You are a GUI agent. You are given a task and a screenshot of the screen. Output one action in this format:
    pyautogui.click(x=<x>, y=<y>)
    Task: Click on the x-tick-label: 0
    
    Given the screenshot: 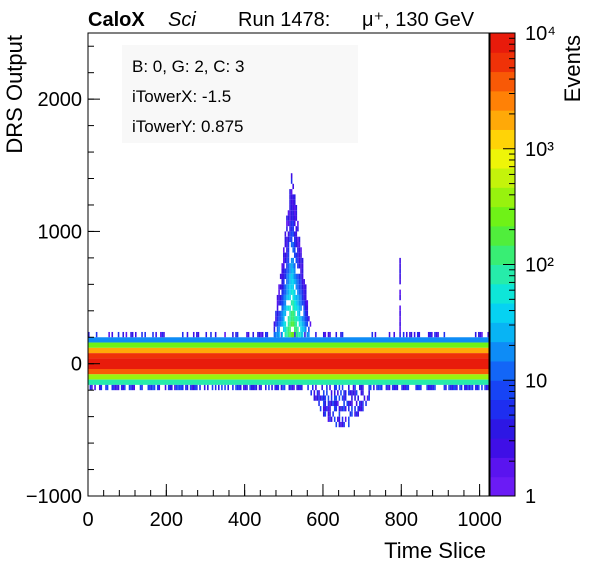 What is the action you would take?
    pyautogui.click(x=87, y=520)
    